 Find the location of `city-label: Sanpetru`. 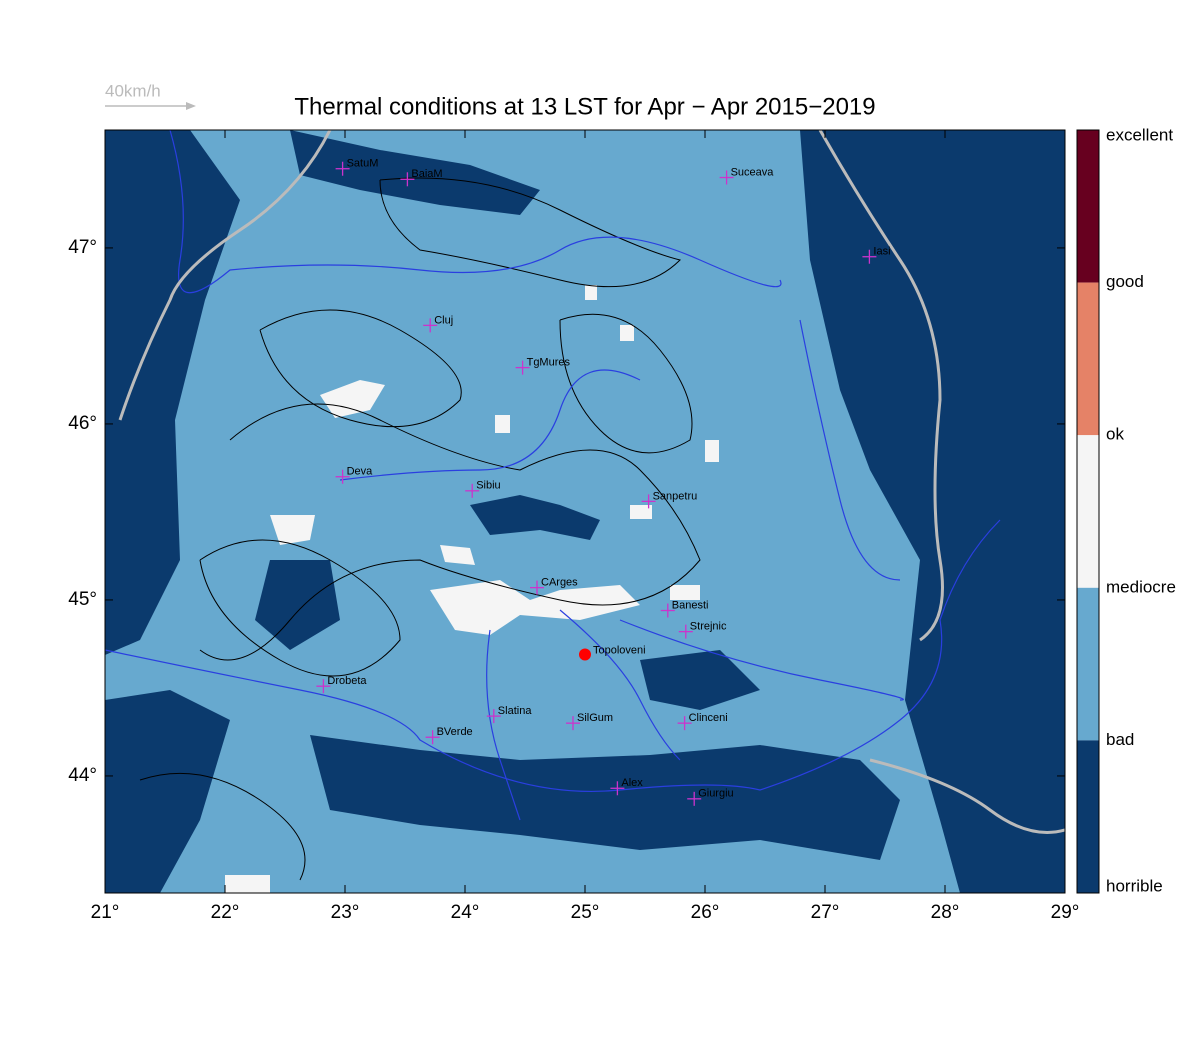

city-label: Sanpetru is located at coordinates (675, 496).